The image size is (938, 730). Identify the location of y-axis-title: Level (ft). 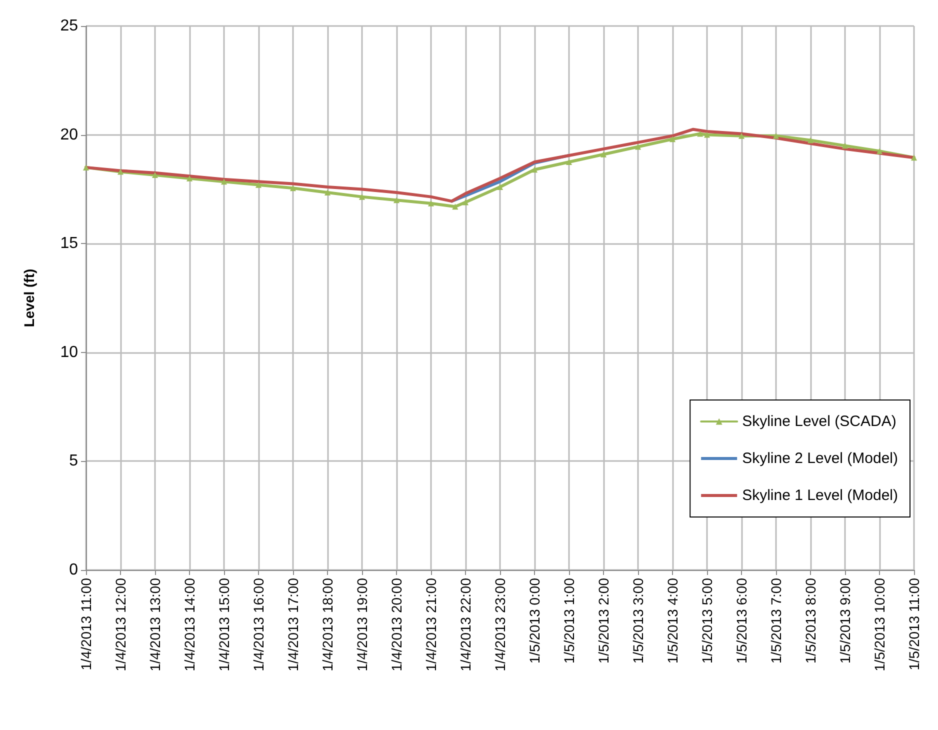
(29, 298).